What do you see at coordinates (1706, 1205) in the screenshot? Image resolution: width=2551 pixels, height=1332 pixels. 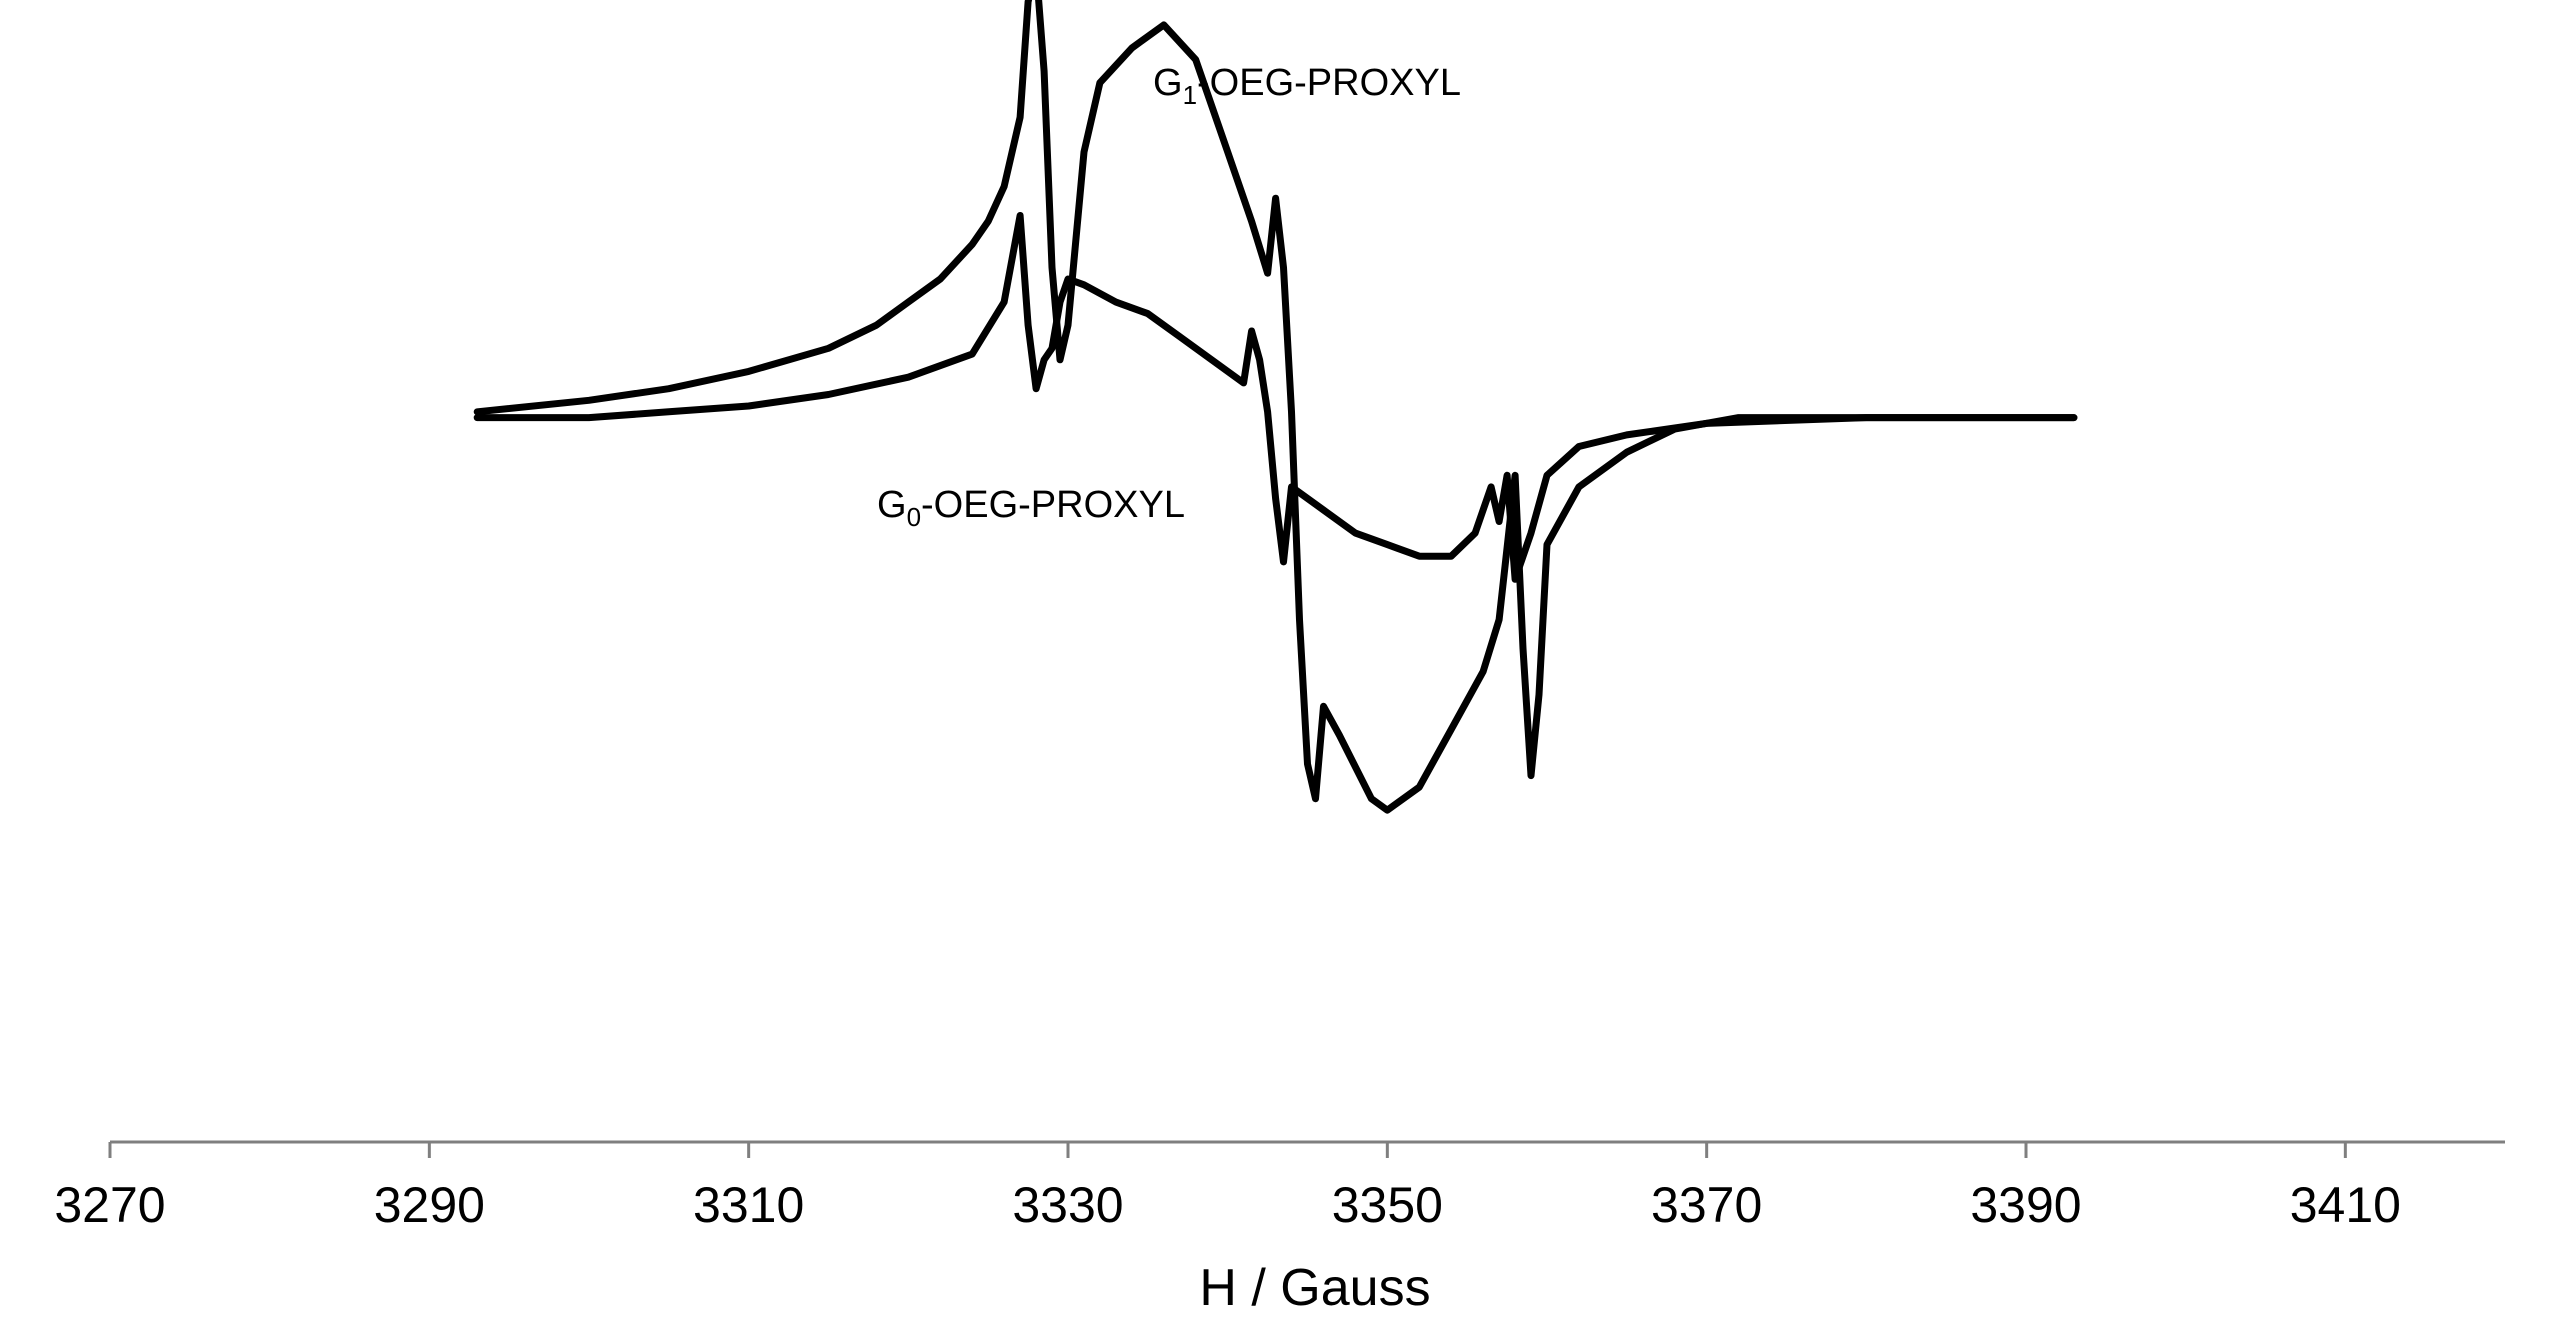 I see `x-tick-label: 3370` at bounding box center [1706, 1205].